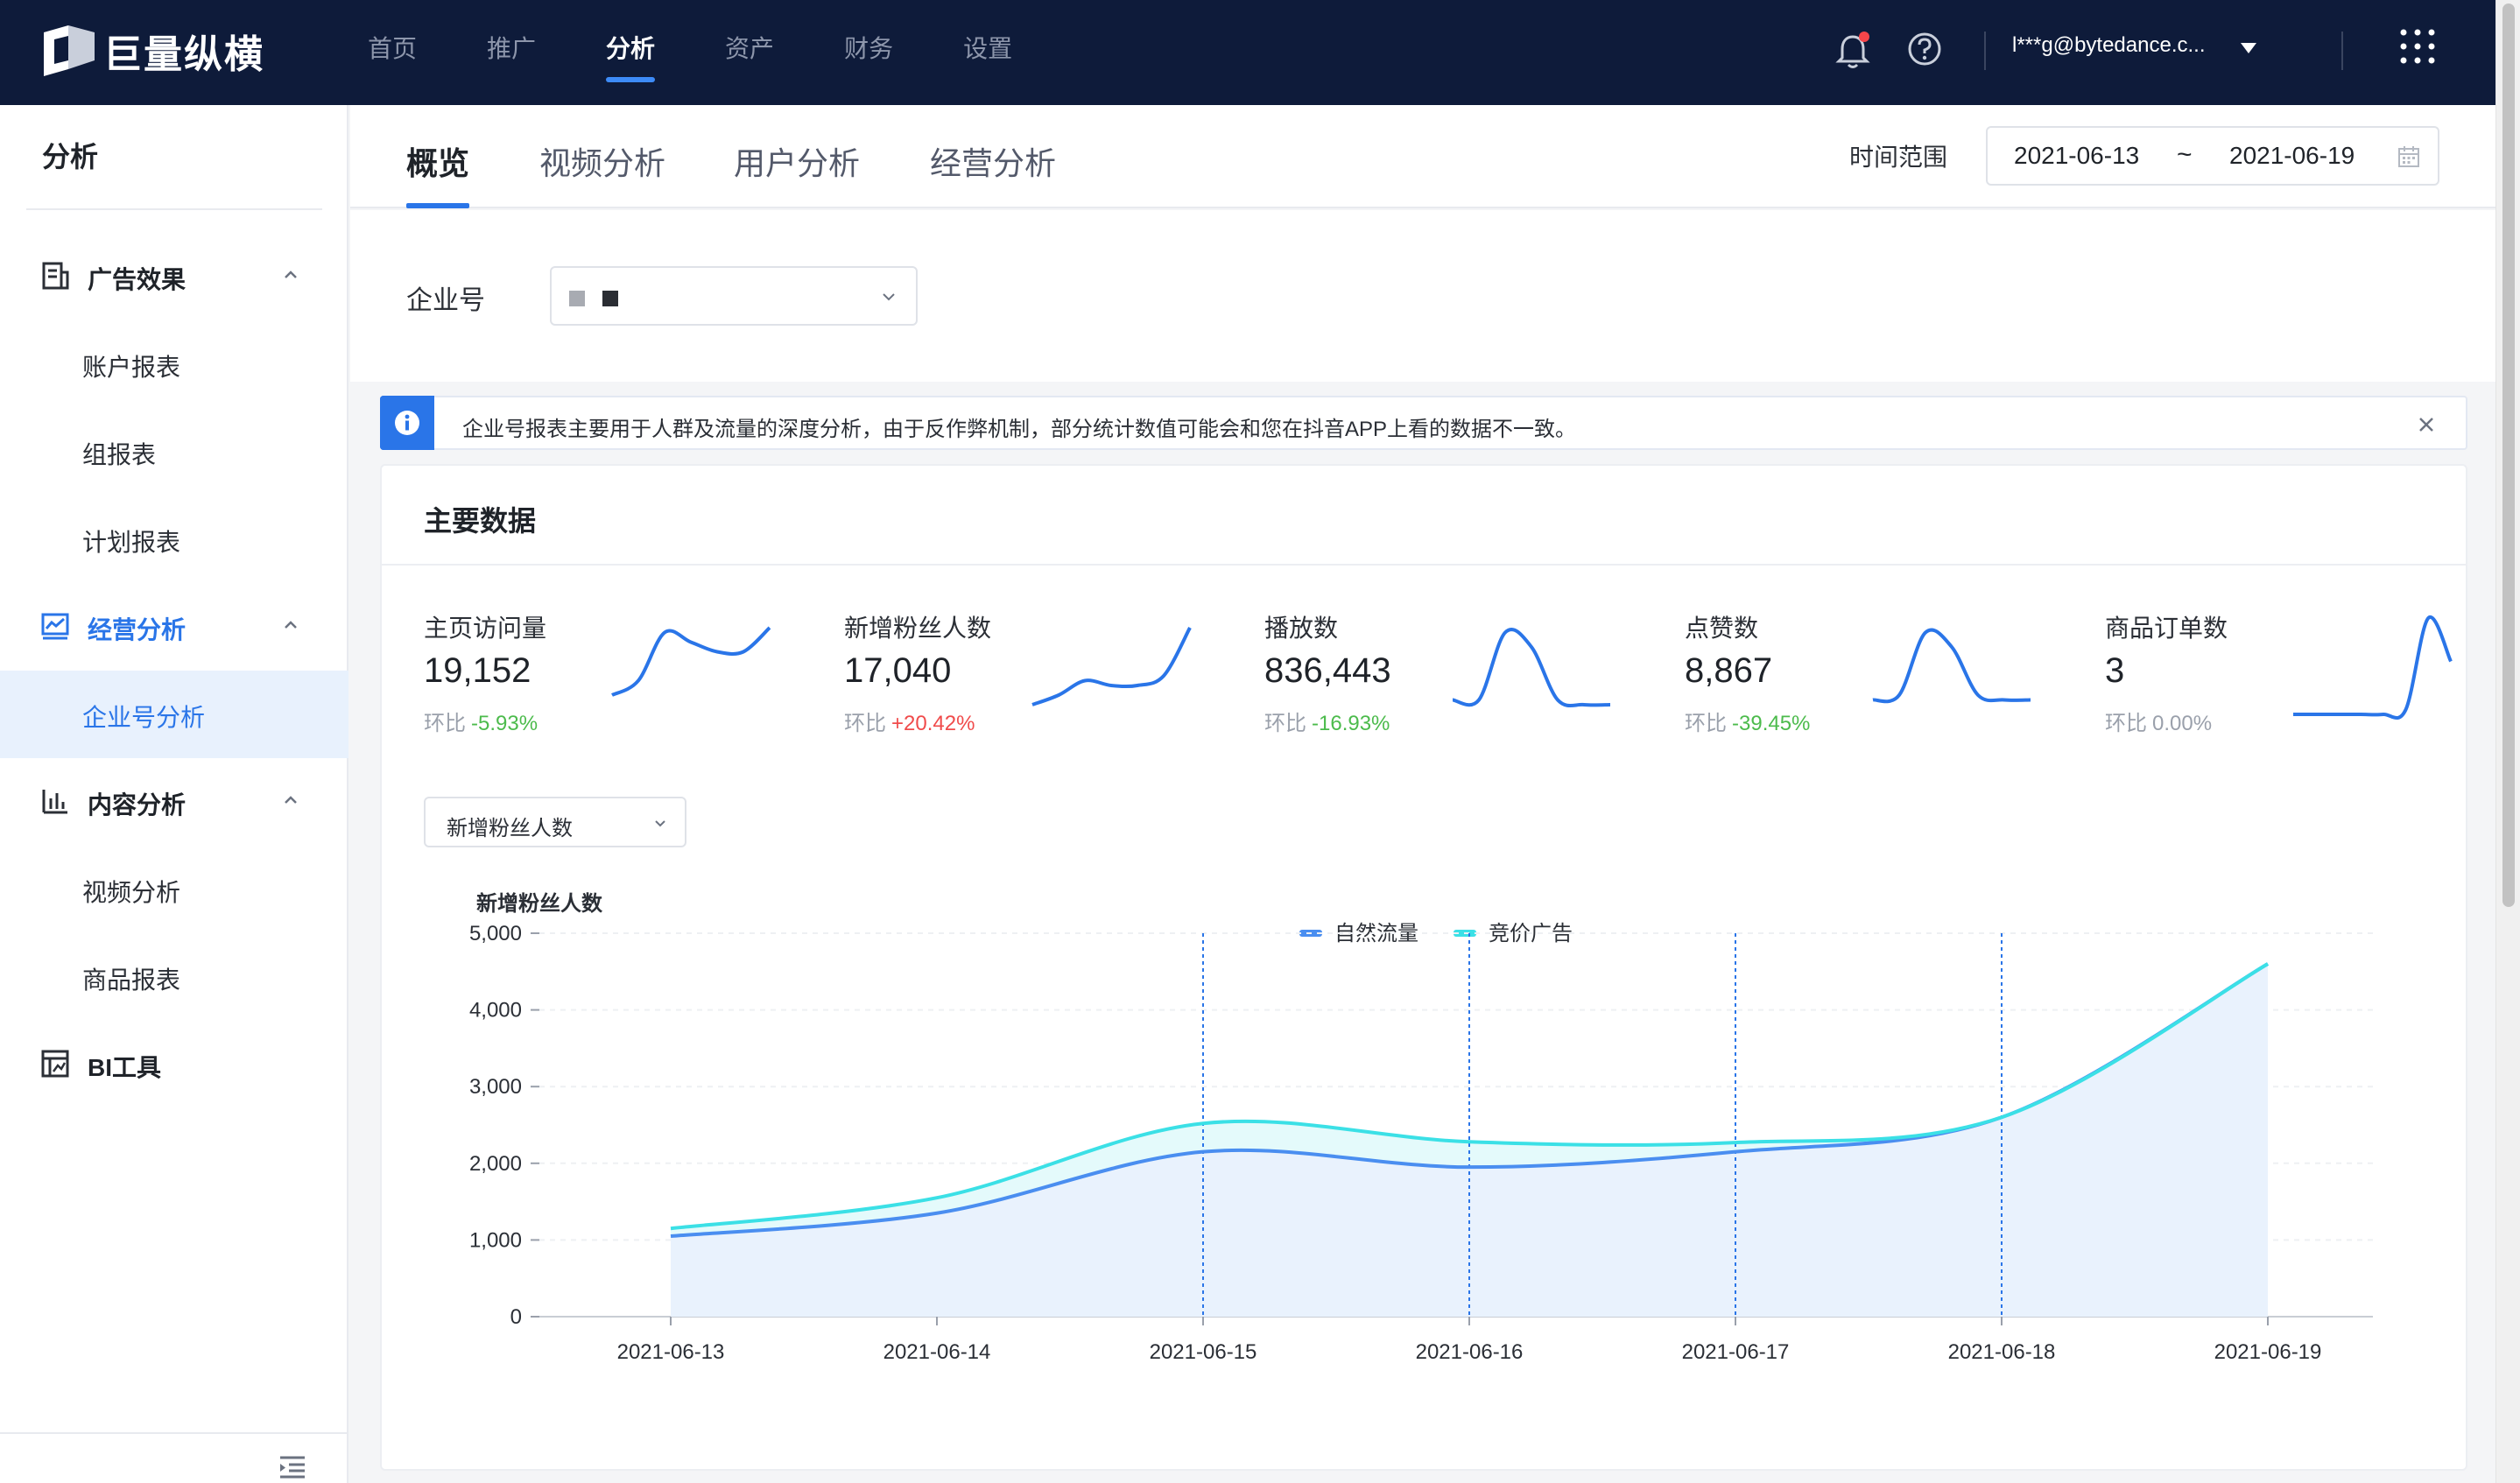 The image size is (2520, 1483). I want to click on sidebar-item-label: 企业号分析, so click(144, 717).